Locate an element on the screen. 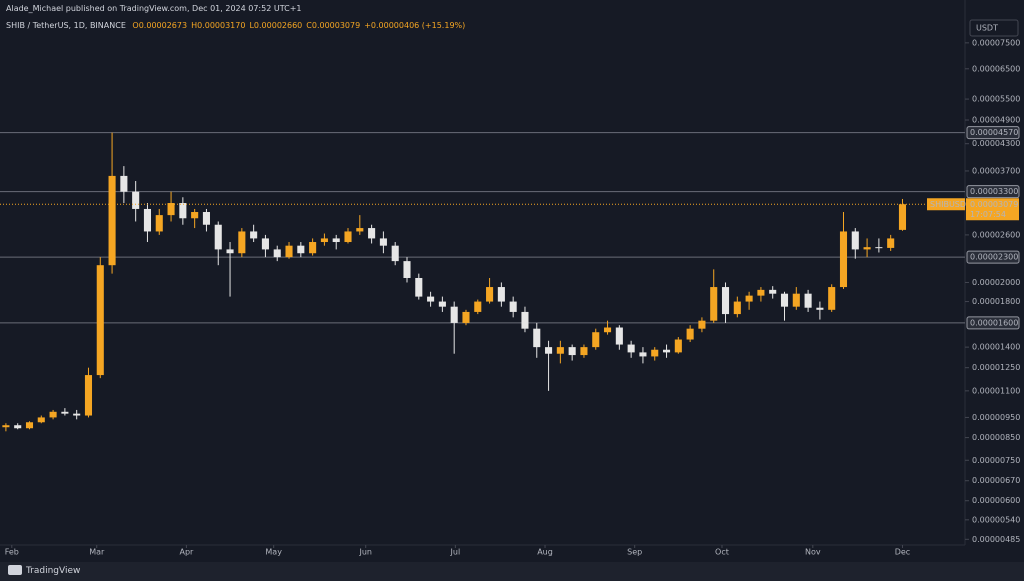  y-tick-label: 0.00000950 is located at coordinates (996, 417).